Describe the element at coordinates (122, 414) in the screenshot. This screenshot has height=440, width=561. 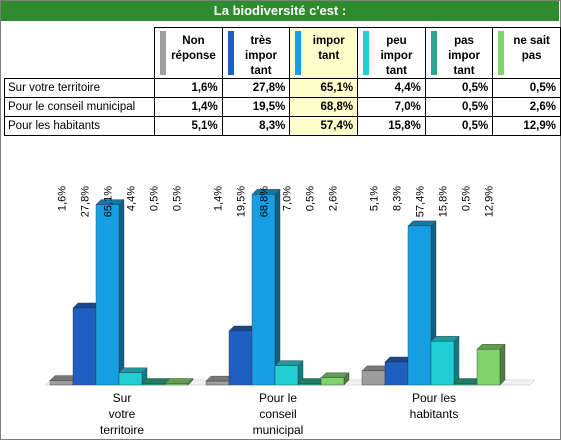
I see `category-label: votre` at that location.